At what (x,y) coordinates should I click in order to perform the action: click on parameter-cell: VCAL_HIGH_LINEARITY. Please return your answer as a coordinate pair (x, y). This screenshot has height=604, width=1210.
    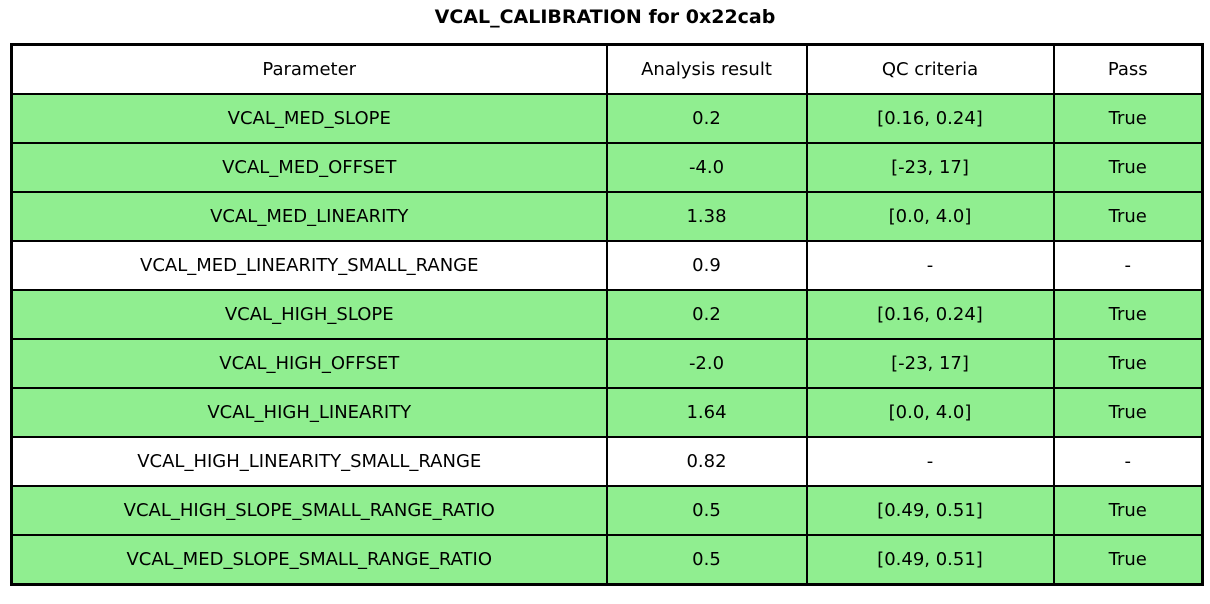
    Looking at the image, I should click on (309, 412).